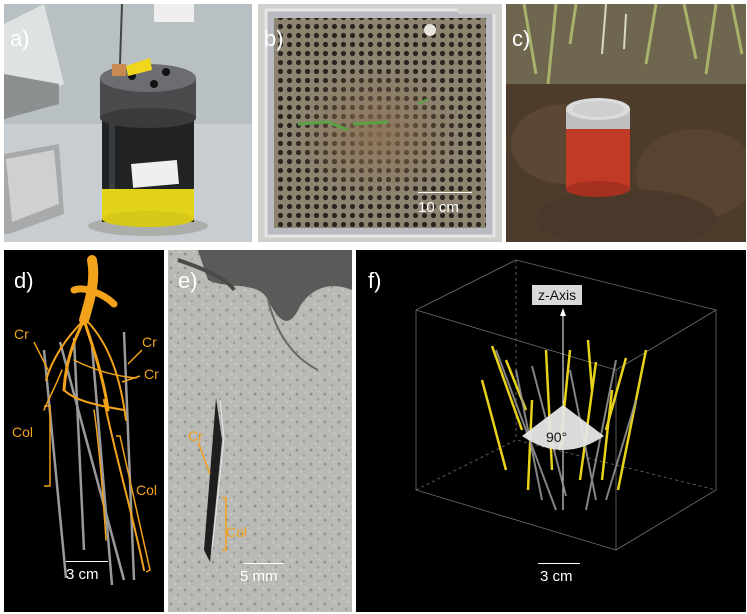 The height and width of the screenshot is (614, 747). I want to click on panel-d-scale-text: 3 cm, so click(82, 574).